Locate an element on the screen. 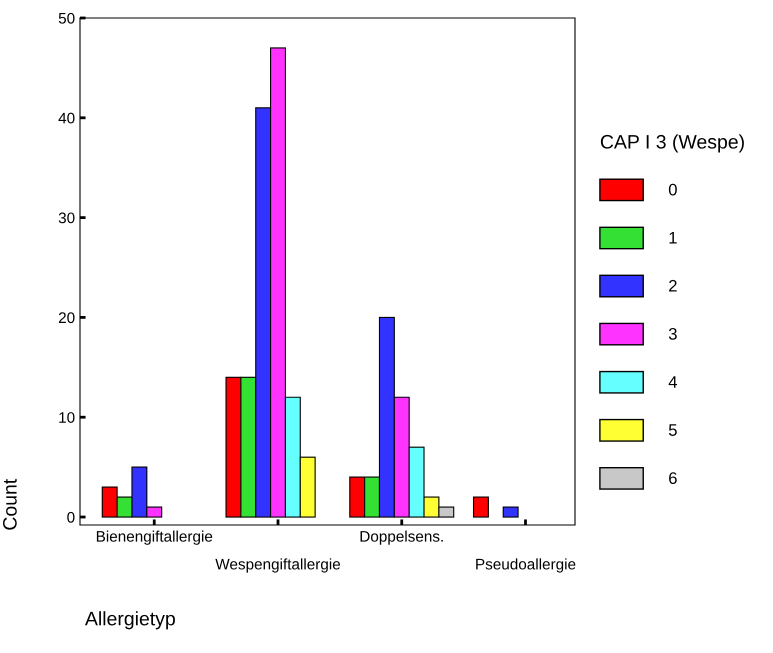 Image resolution: width=773 pixels, height=653 pixels. x-tick-label: Pseudoallergie is located at coordinates (526, 565).